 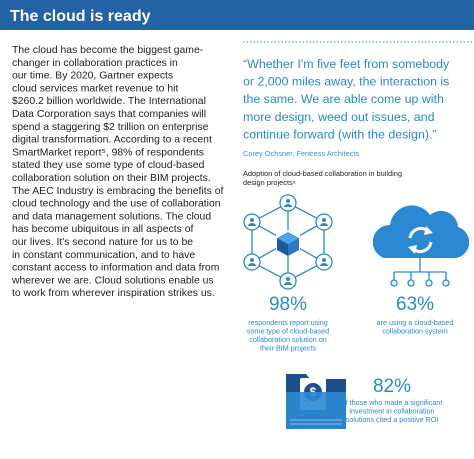 I want to click on quote-line: continue forward (with the design).”, so click(x=340, y=134).